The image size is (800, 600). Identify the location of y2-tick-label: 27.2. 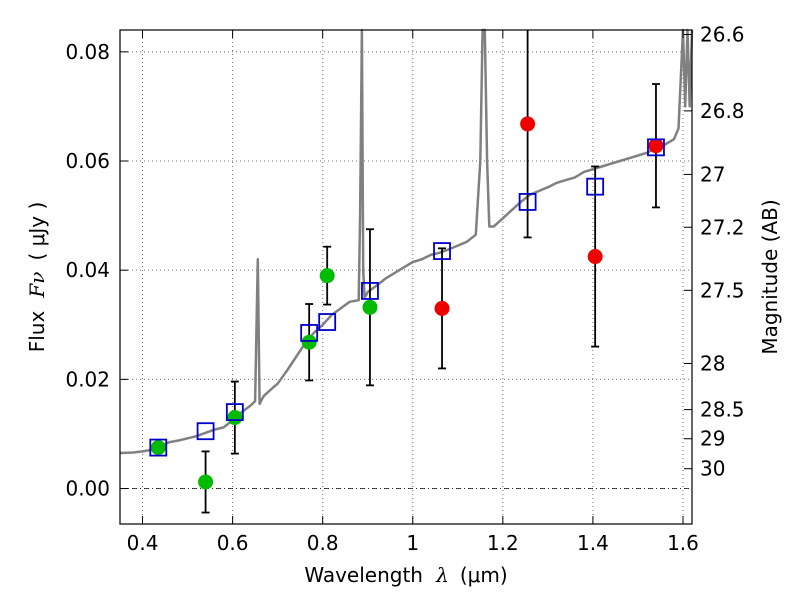
(722, 227).